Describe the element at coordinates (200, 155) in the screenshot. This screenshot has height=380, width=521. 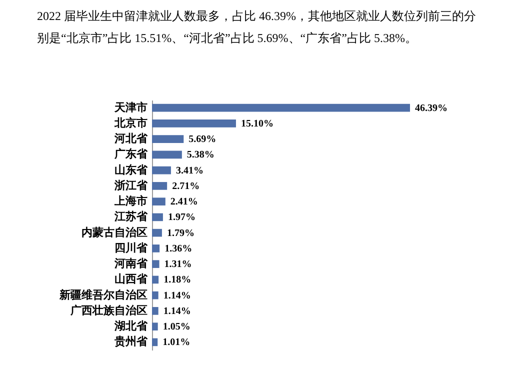
I see `data-label: 5.38%` at that location.